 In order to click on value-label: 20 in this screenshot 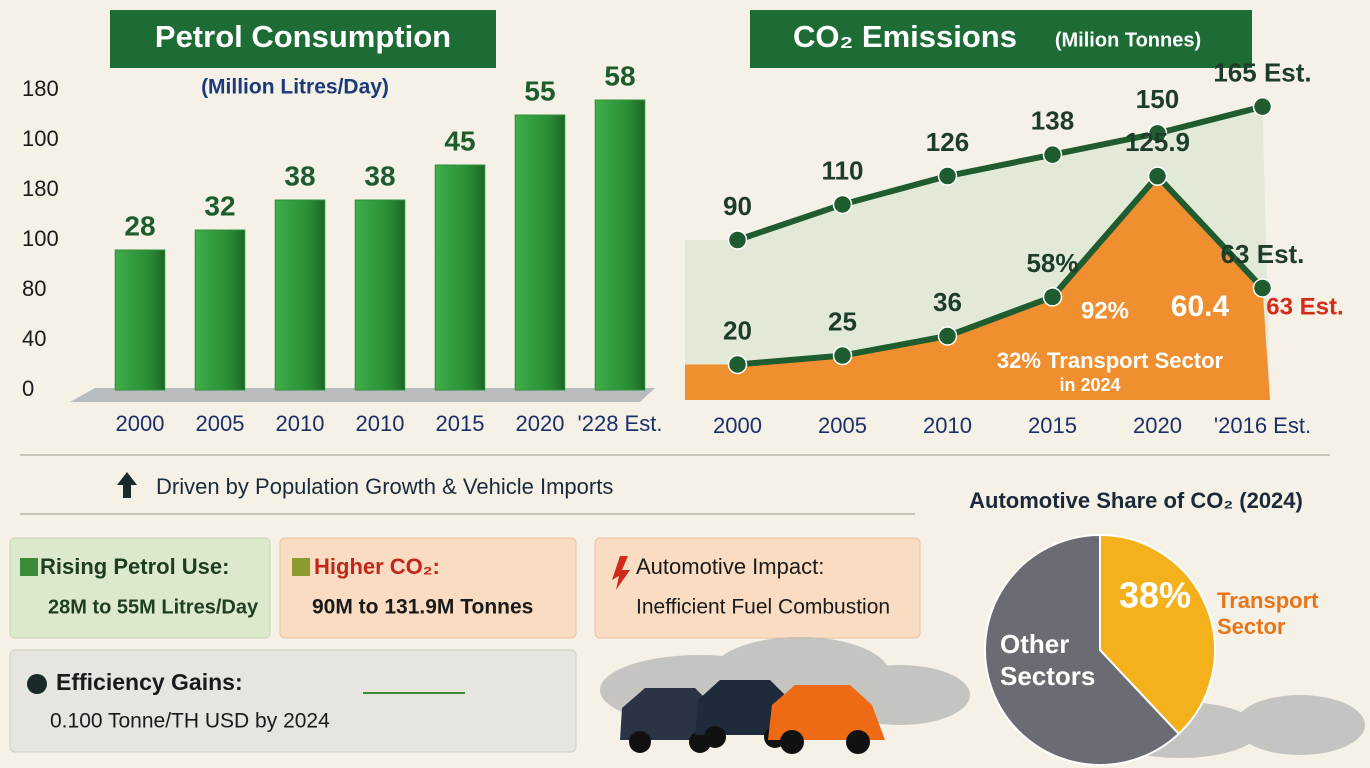, I will do `click(737, 330)`.